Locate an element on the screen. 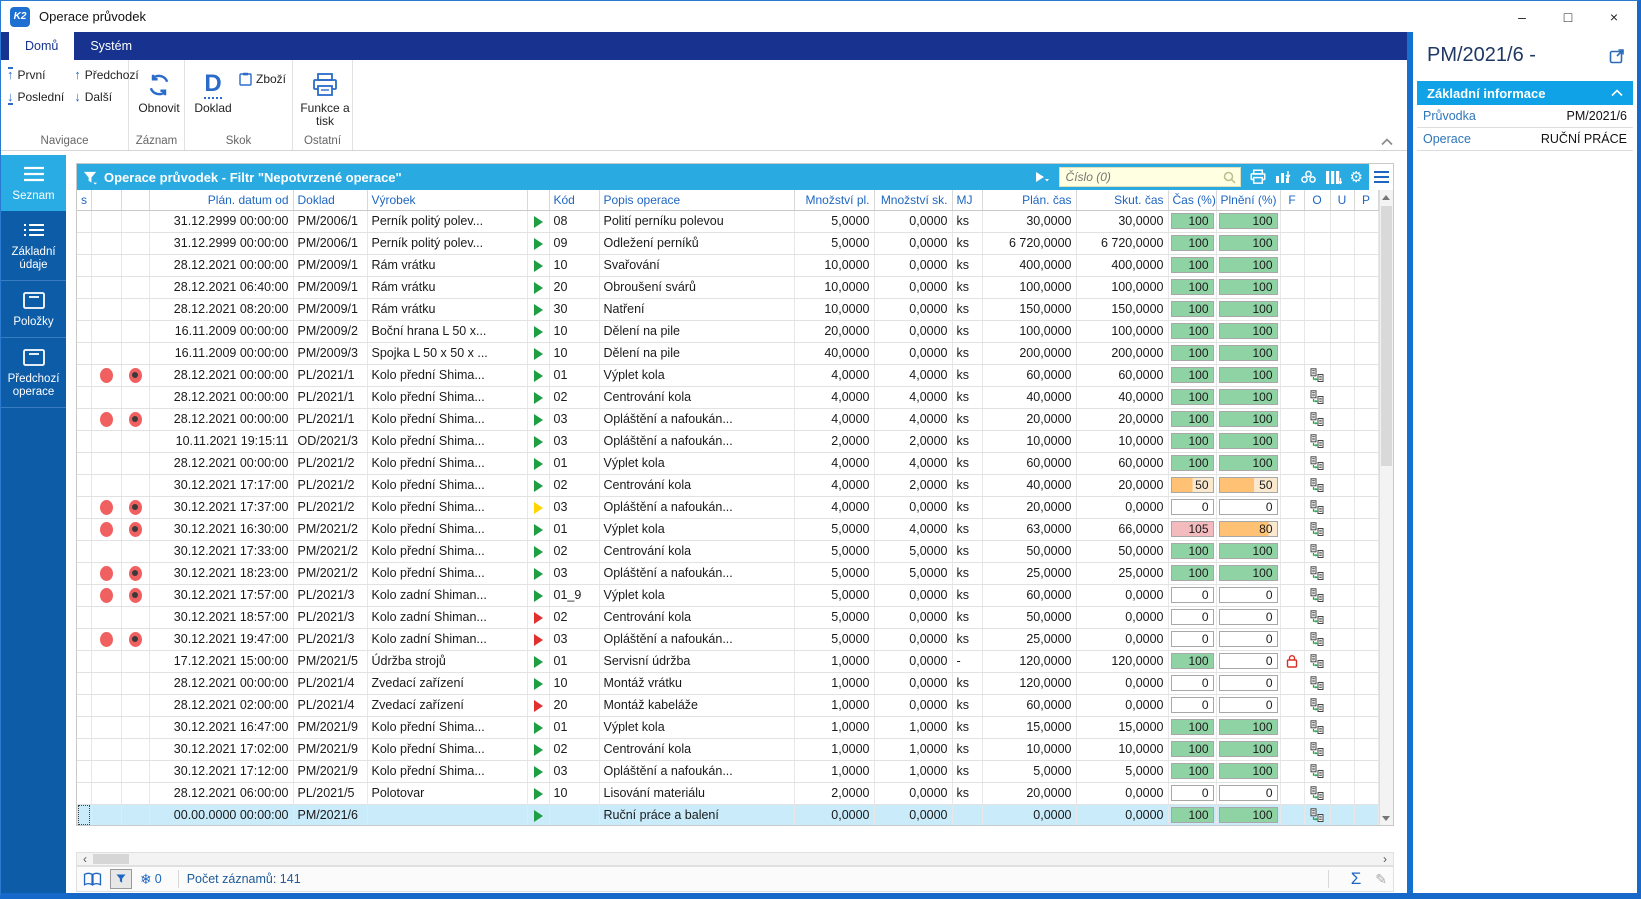  cell-kod: 10 is located at coordinates (574, 331).